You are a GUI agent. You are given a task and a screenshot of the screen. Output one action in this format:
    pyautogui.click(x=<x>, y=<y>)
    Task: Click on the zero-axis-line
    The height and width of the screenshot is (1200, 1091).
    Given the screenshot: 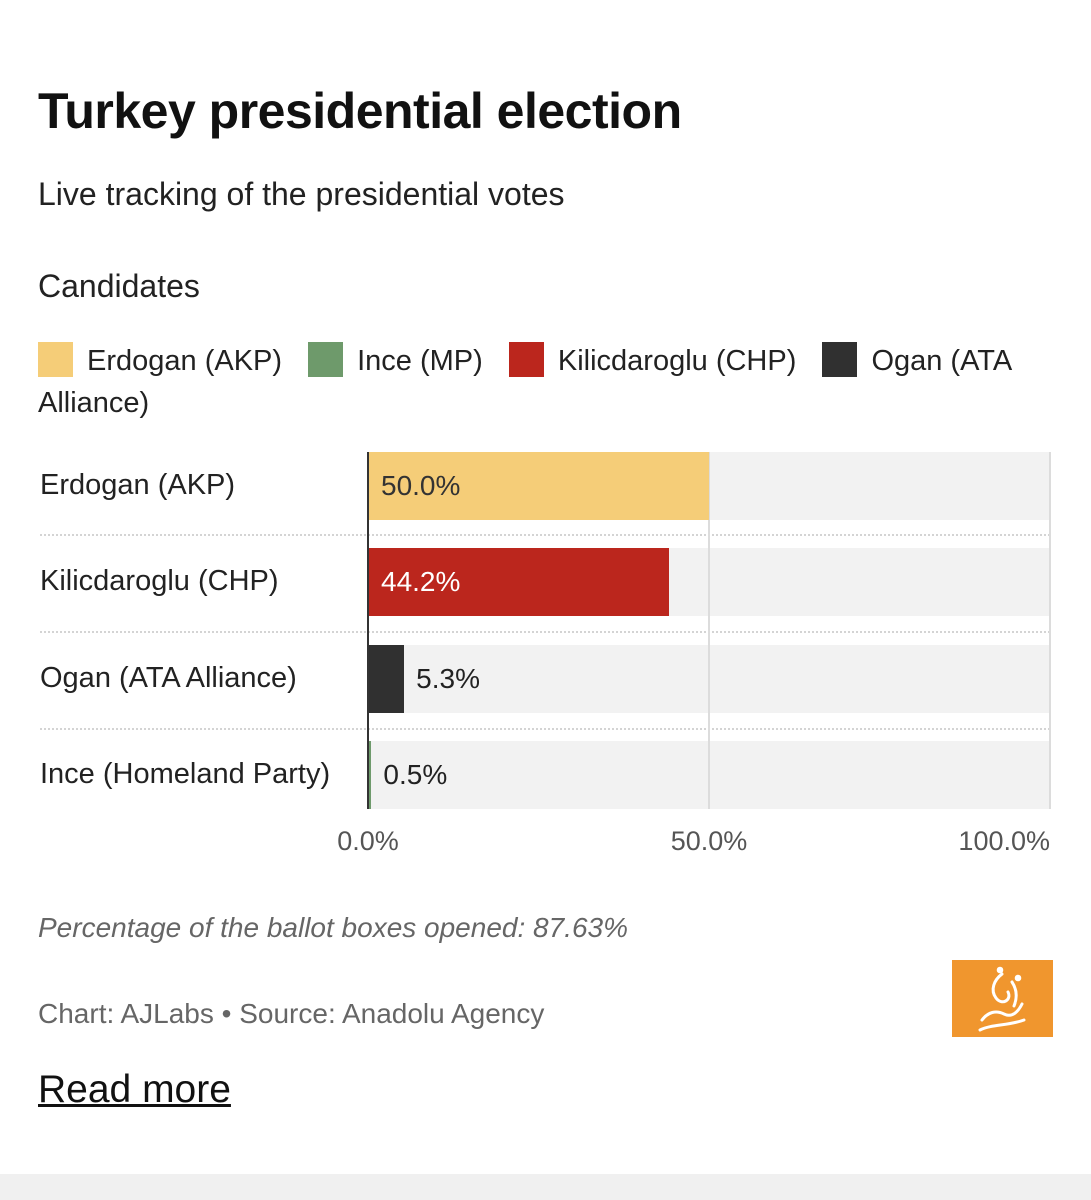 What is the action you would take?
    pyautogui.click(x=368, y=630)
    